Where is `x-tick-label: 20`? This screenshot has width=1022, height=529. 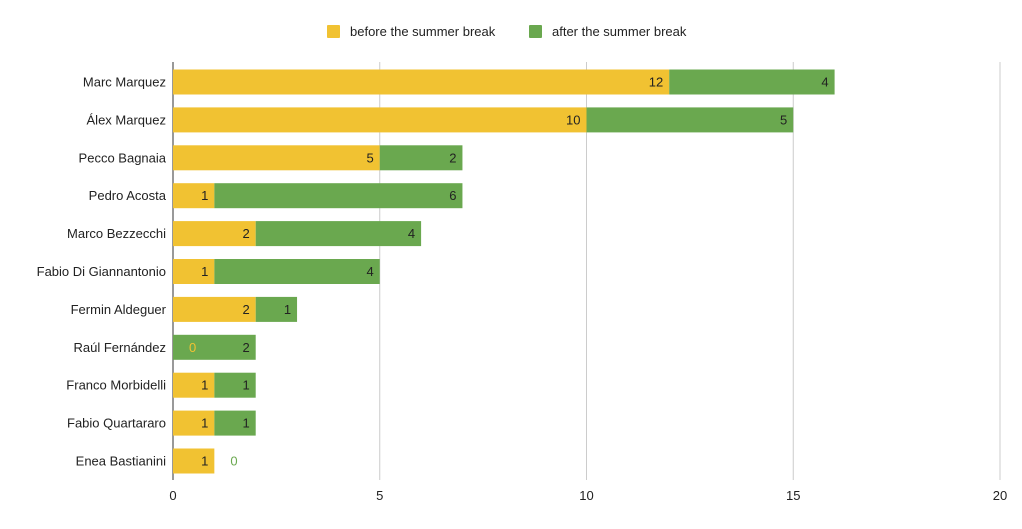 x-tick-label: 20 is located at coordinates (1000, 495).